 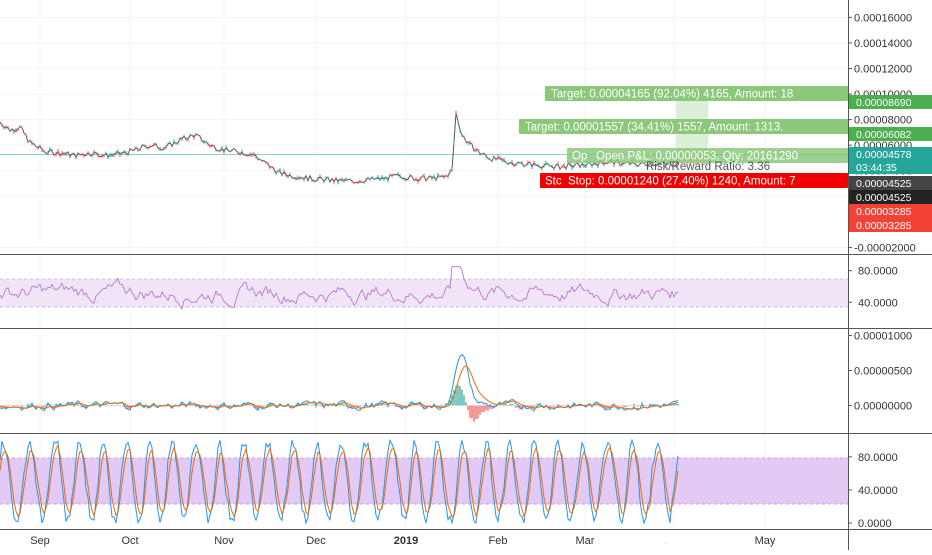 I want to click on open-pl-label: Op Open P&L: 0.00000053, Qty: 20161290, so click(x=707, y=155).